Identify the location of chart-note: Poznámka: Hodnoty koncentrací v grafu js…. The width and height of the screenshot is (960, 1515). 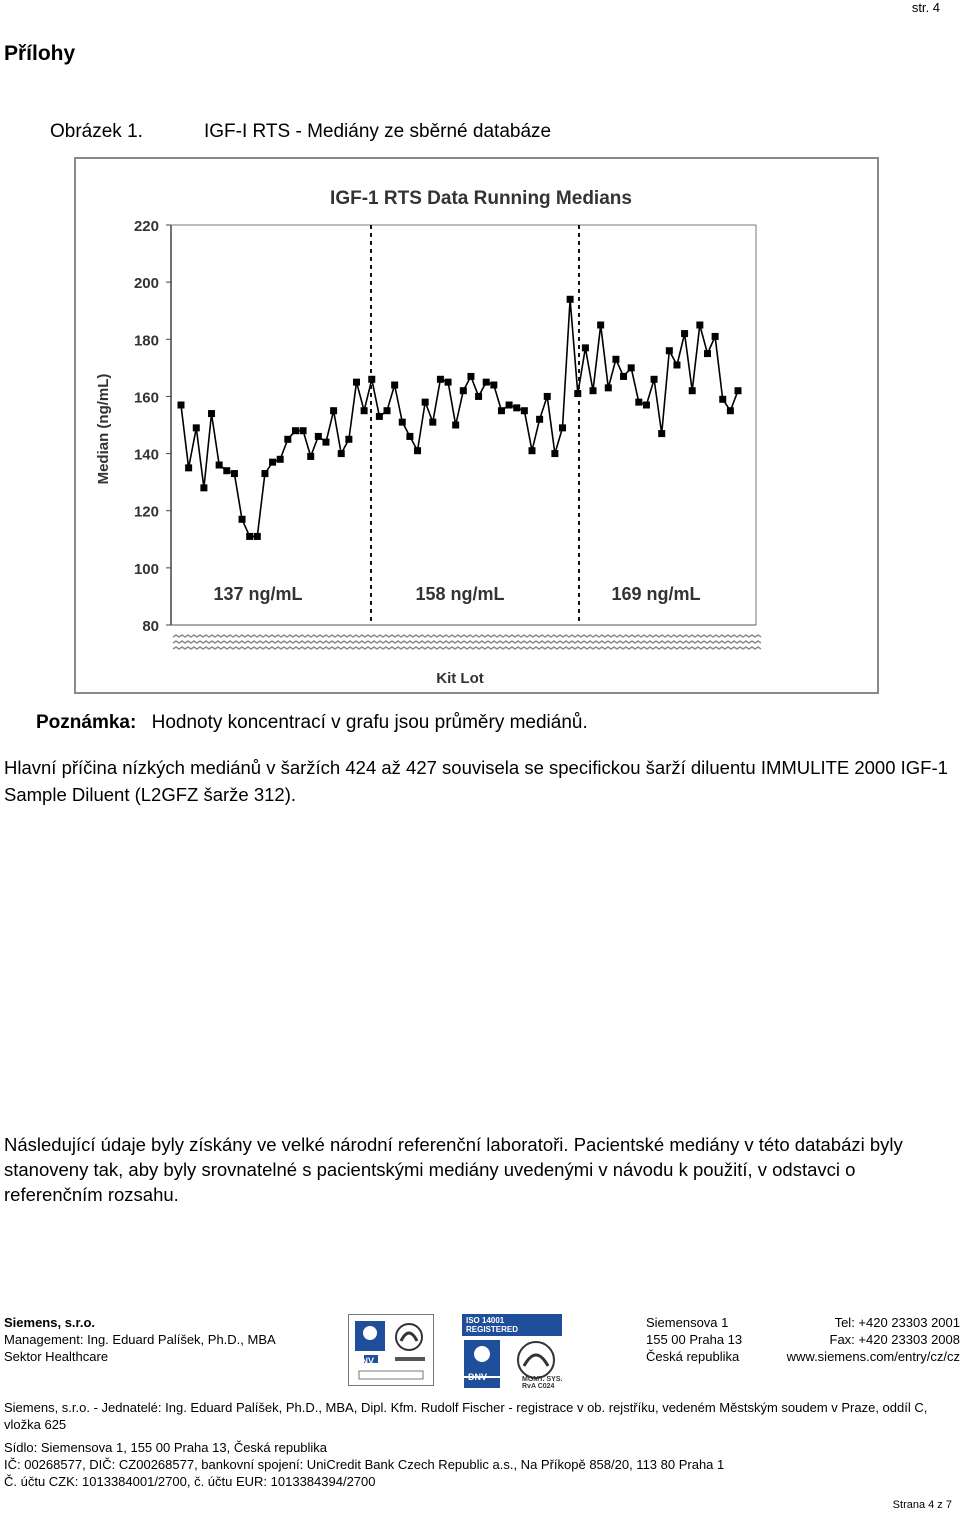
(312, 723).